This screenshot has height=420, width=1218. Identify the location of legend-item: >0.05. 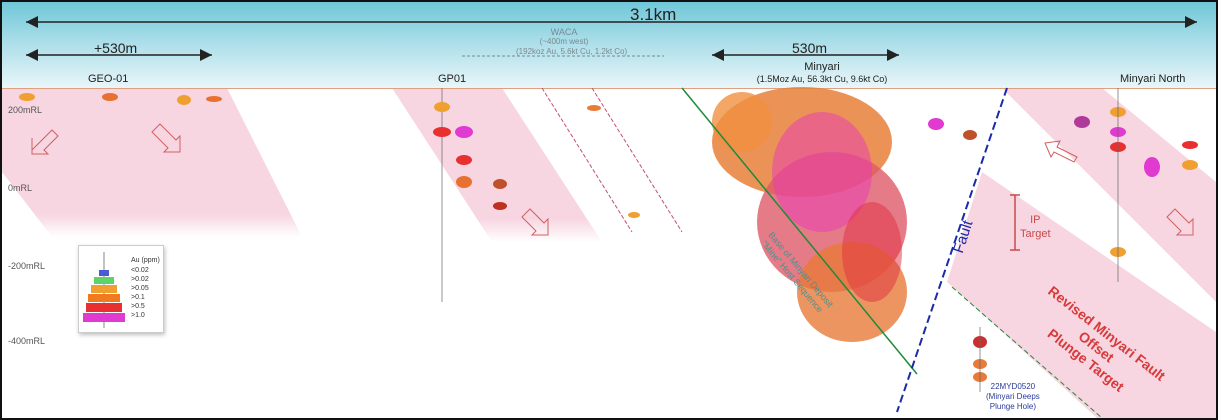
(140, 288).